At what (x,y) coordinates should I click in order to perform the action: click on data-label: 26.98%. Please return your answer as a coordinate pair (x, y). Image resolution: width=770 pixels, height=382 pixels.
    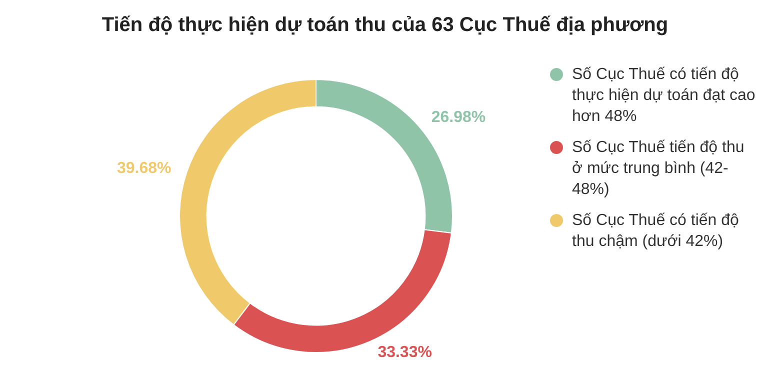
    Looking at the image, I should click on (458, 117).